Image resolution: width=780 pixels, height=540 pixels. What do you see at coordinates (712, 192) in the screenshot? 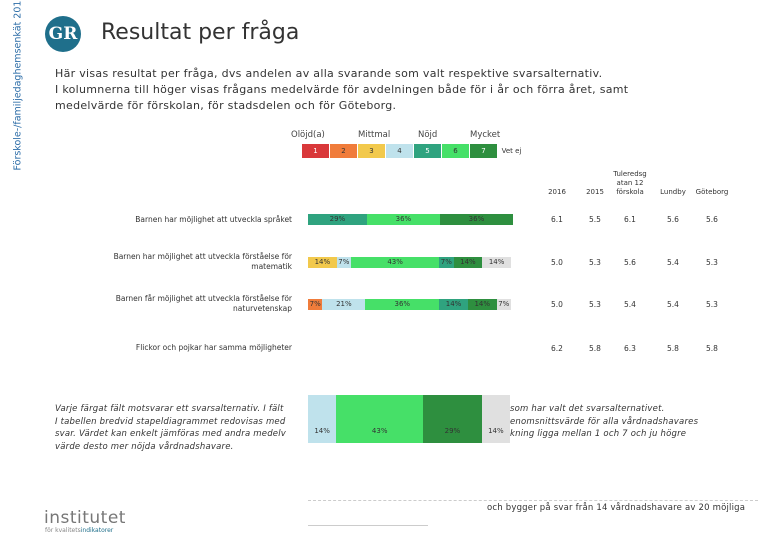
I see `col-head-goteborg: Göteborg` at bounding box center [712, 192].